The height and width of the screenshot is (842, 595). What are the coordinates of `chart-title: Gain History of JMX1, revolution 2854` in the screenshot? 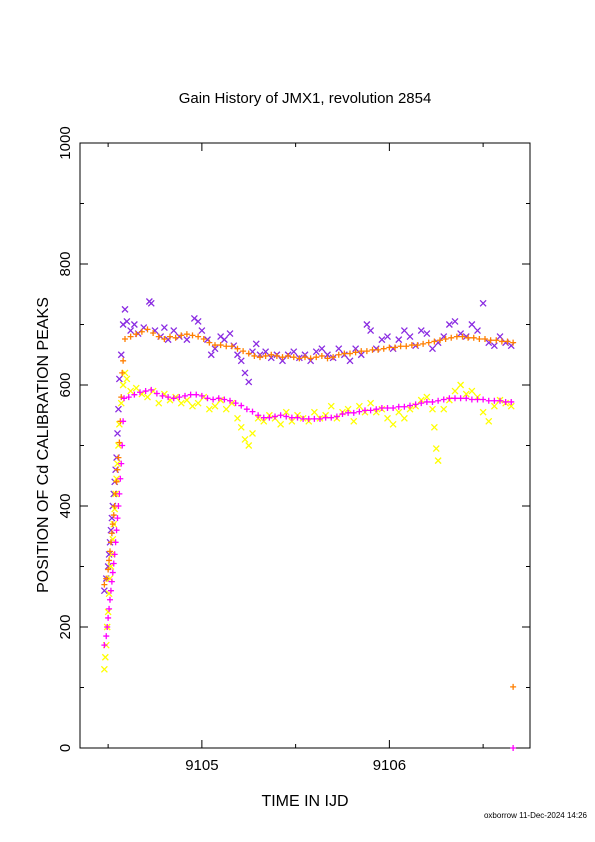 It's located at (305, 98).